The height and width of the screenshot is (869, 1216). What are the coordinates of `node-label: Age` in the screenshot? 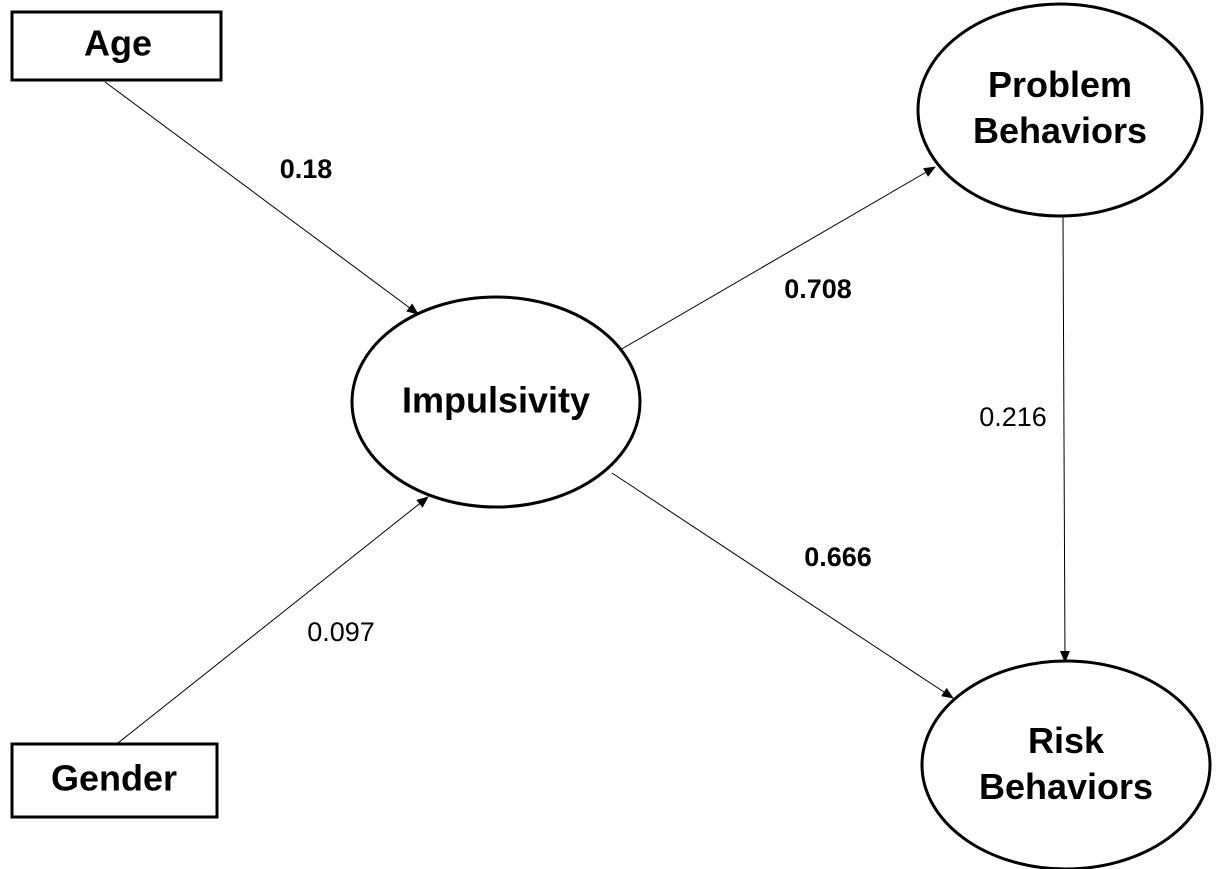 It's located at (118, 43).